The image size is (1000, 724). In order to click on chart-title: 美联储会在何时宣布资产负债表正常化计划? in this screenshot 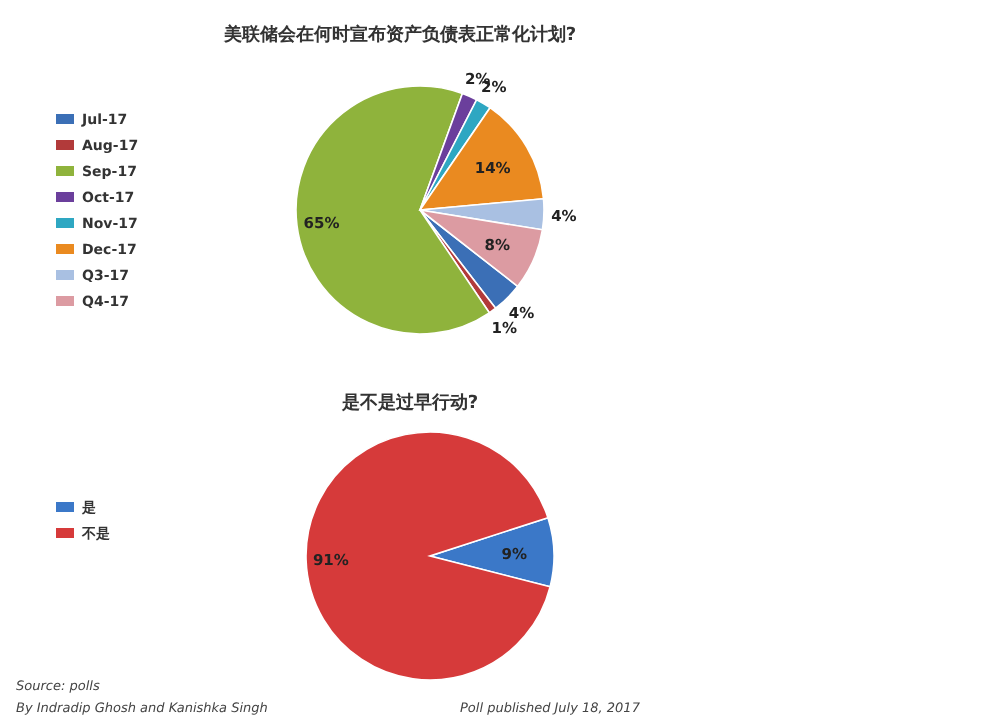, I will do `click(399, 35)`.